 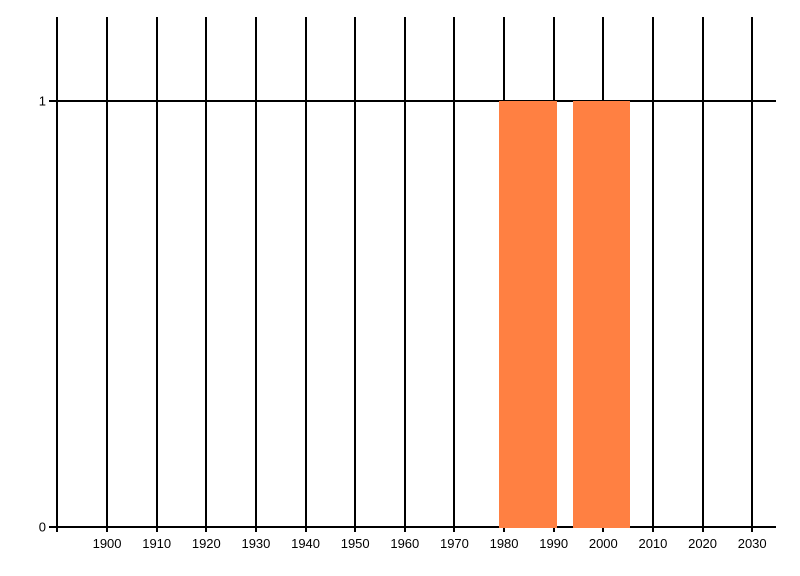 I want to click on y-tick-label-0: 0, so click(x=42, y=527).